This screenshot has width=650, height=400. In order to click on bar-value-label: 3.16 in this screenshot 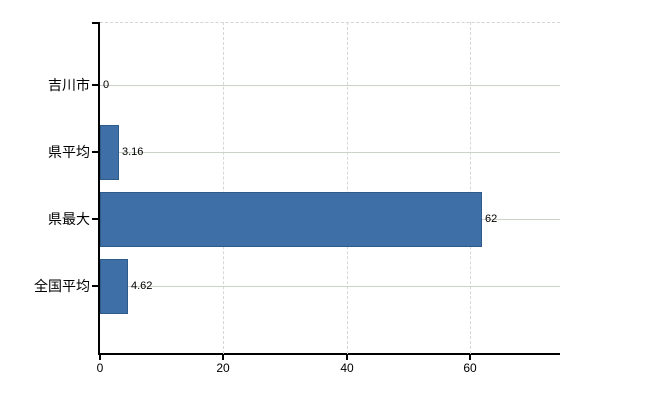, I will do `click(133, 152)`.